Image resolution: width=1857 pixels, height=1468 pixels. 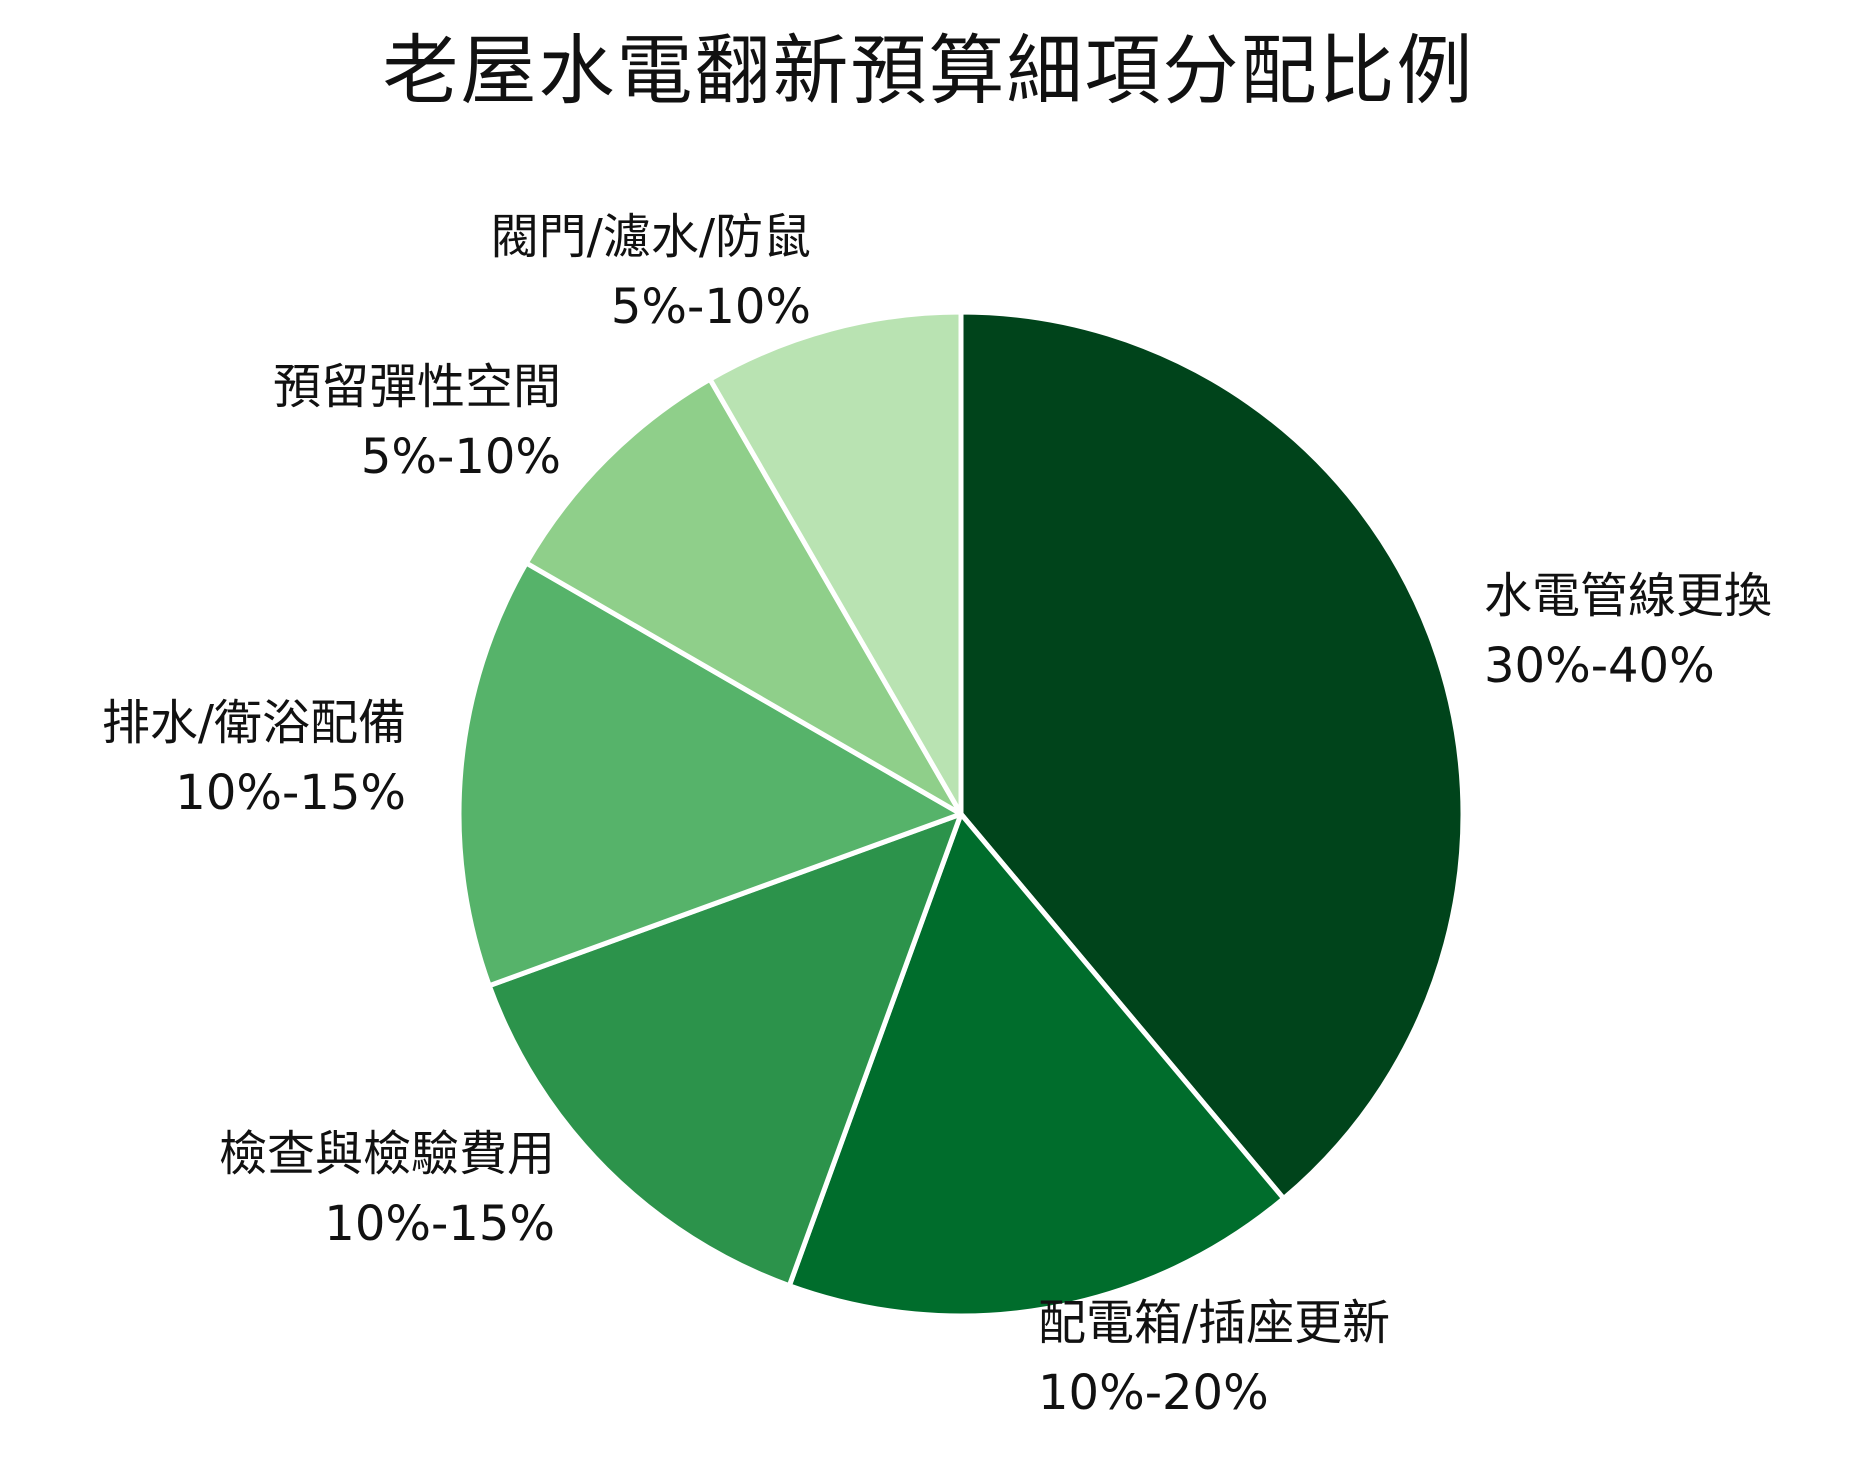 What do you see at coordinates (1599, 666) in the screenshot?
I see `slice-label-range: 30%-40%` at bounding box center [1599, 666].